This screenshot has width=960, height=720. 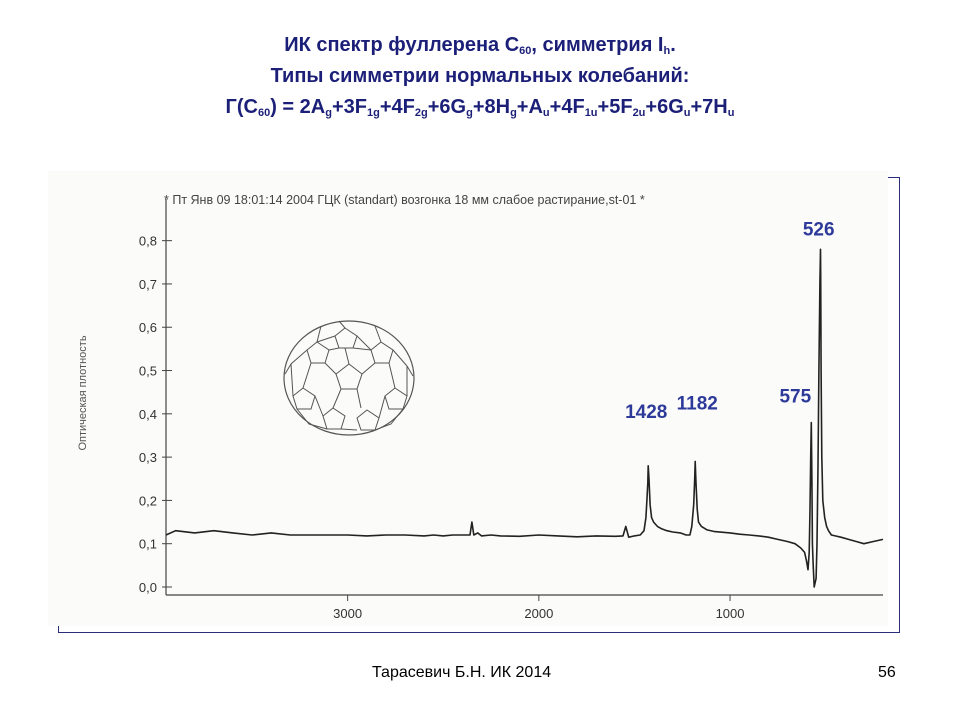 What do you see at coordinates (148, 284) in the screenshot?
I see `y-tick-label: 0,7` at bounding box center [148, 284].